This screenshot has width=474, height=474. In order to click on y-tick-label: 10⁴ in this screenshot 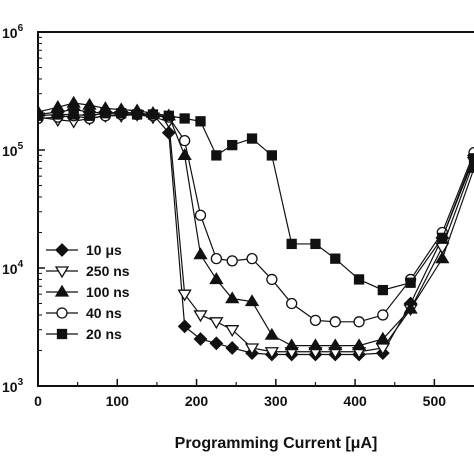, I will do `click(13, 268)`.